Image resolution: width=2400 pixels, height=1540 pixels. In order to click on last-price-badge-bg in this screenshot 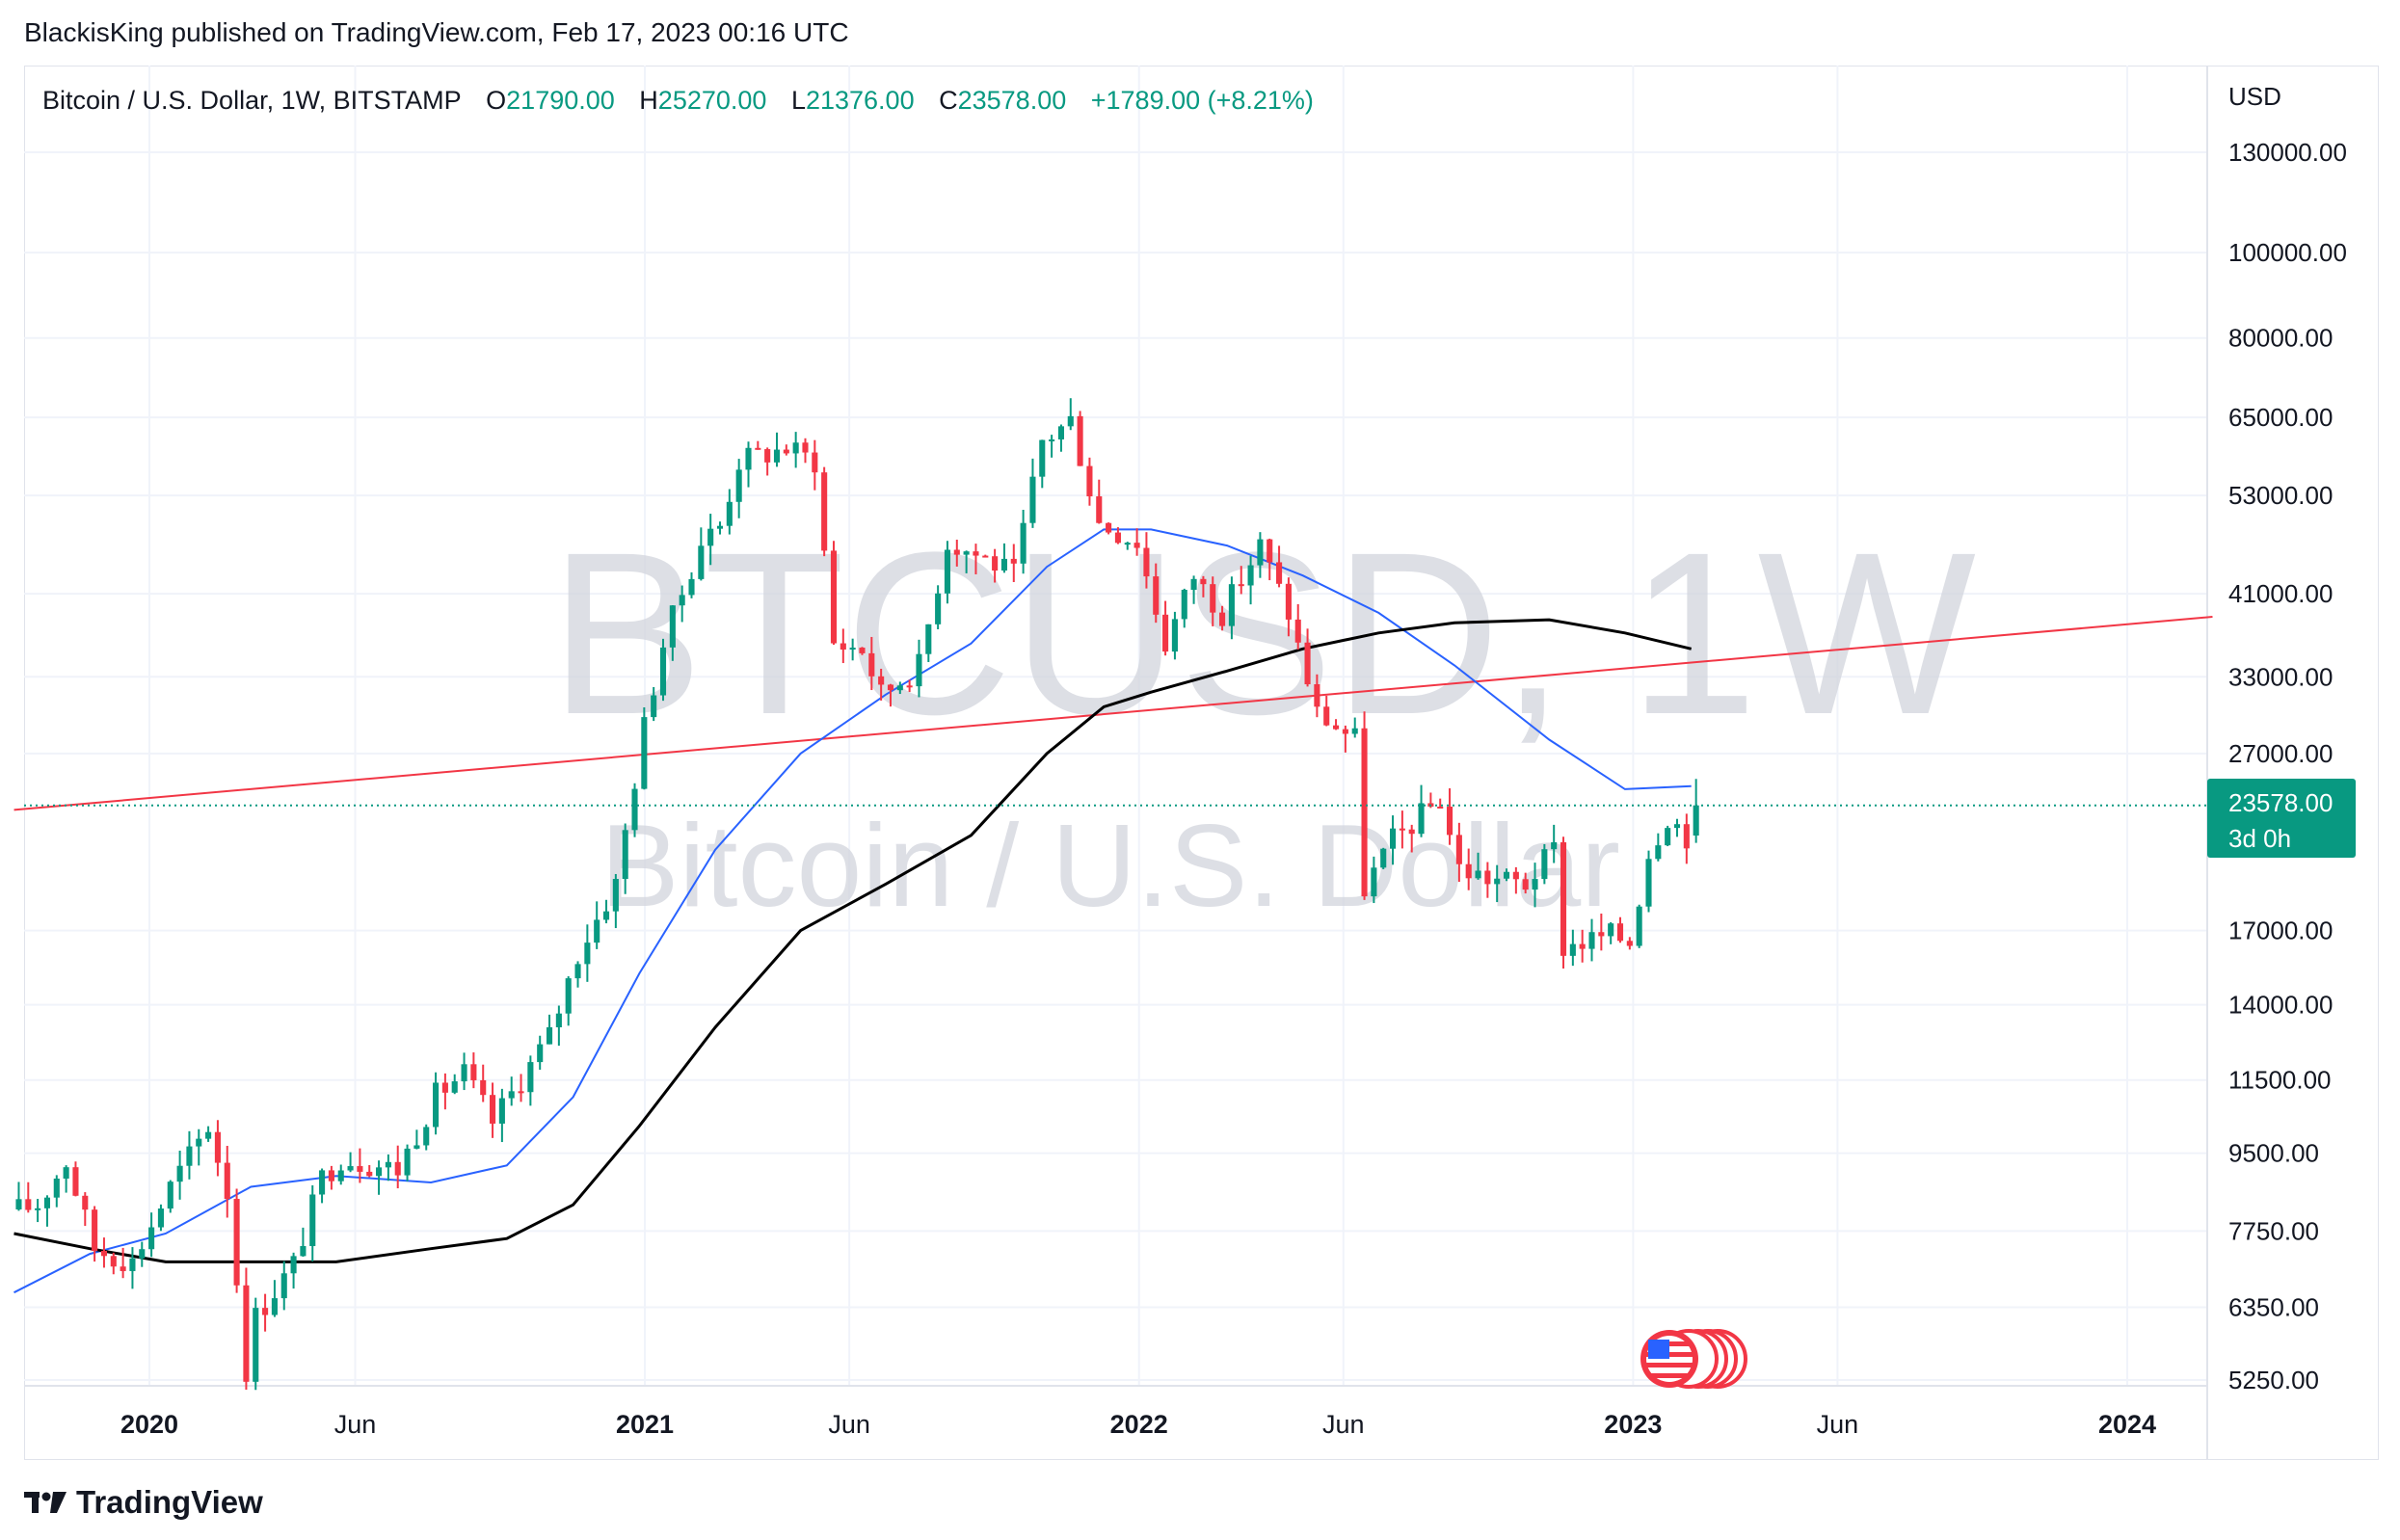, I will do `click(2281, 818)`.